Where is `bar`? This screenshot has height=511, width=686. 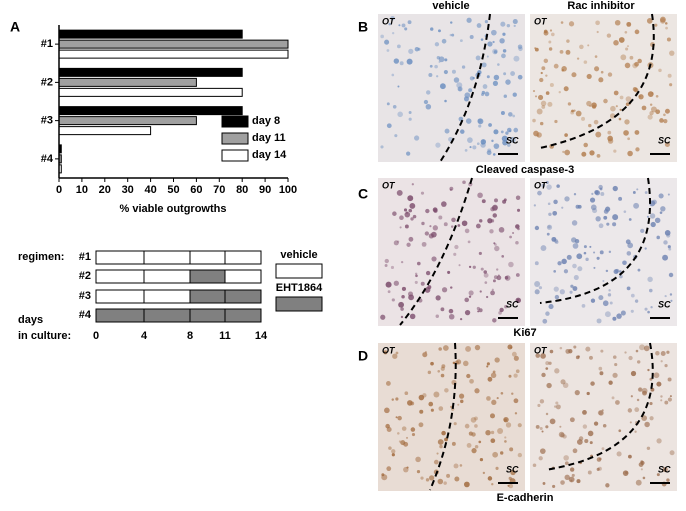 bar is located at coordinates (150, 72).